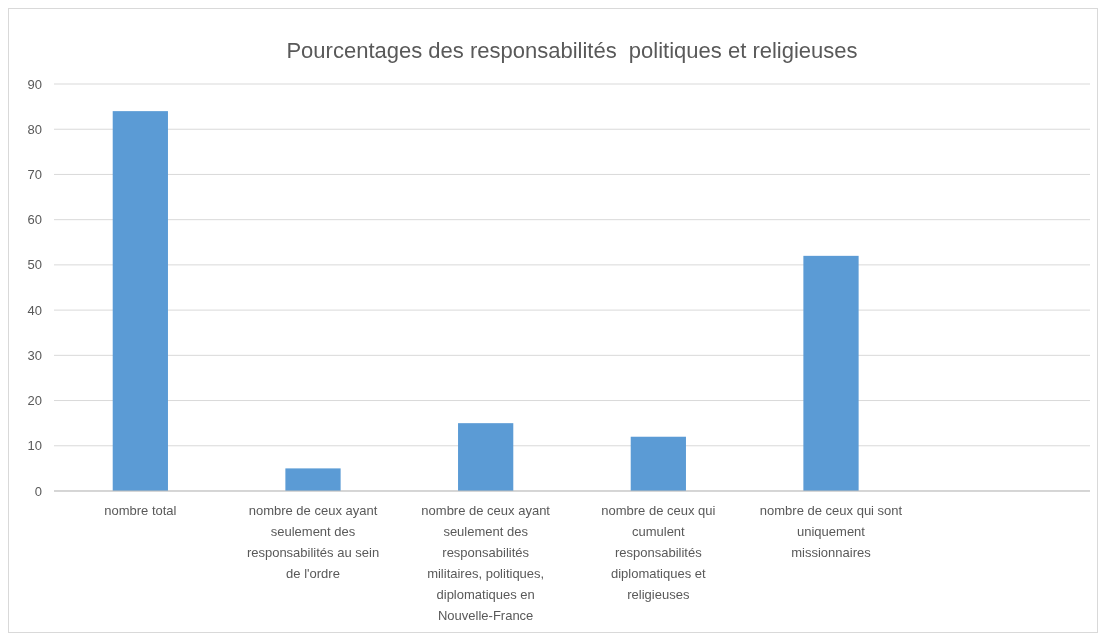 The width and height of the screenshot is (1100, 637). I want to click on y-tick-label: 70, so click(34, 174).